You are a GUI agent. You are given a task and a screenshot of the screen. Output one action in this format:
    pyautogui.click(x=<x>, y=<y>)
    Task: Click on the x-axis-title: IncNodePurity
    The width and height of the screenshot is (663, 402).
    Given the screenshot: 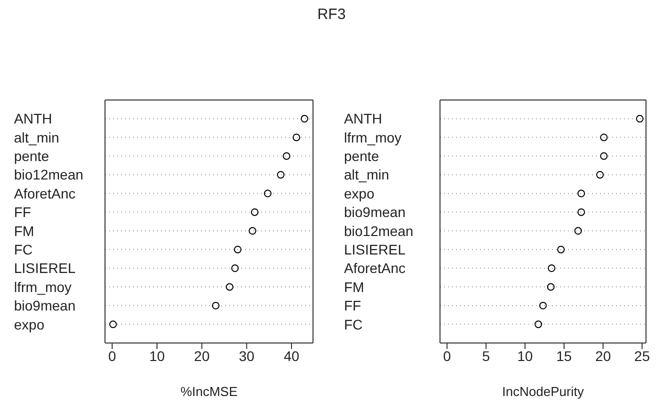 What is the action you would take?
    pyautogui.click(x=543, y=391)
    